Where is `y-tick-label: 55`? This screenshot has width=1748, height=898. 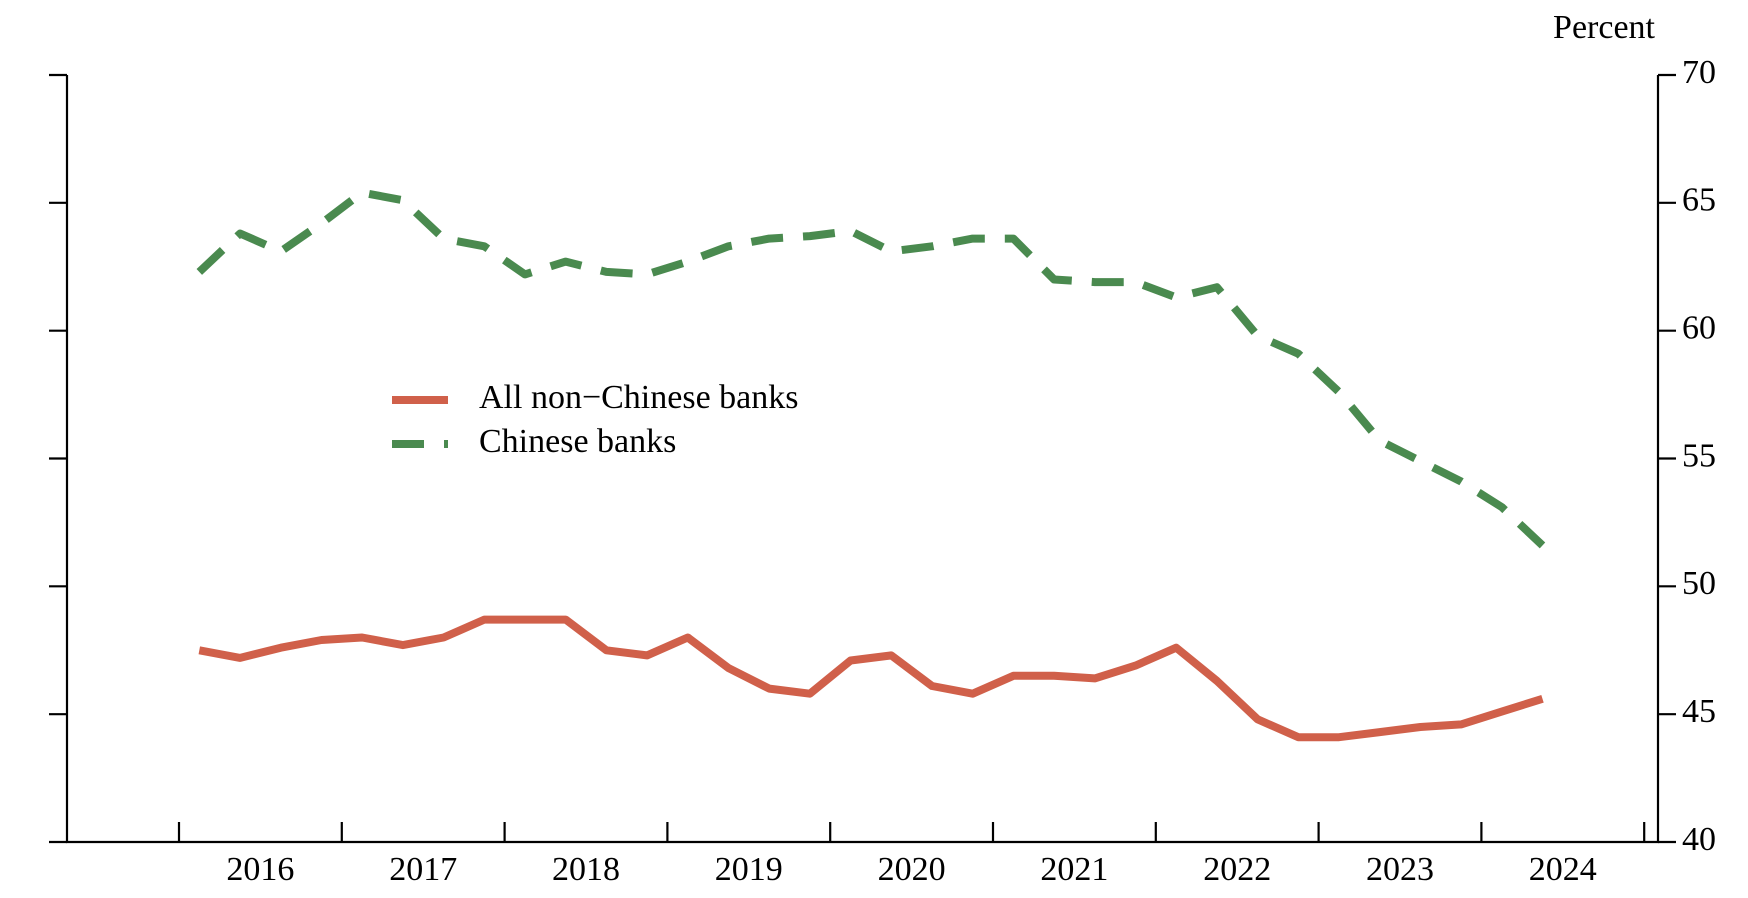 y-tick-label: 55 is located at coordinates (1699, 455).